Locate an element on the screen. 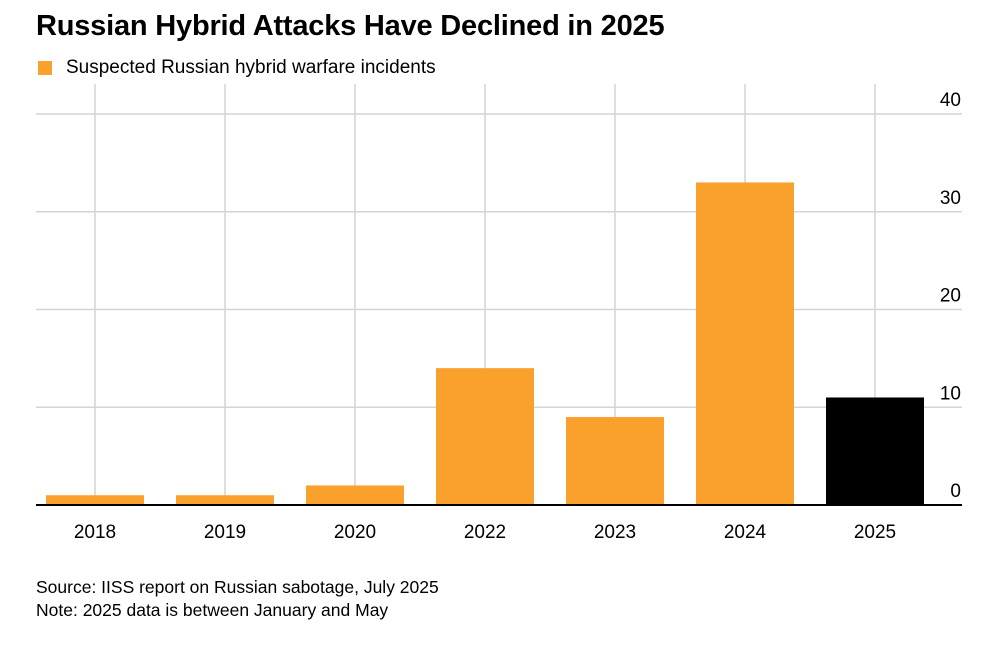 The height and width of the screenshot is (646, 1000). y-tick-label: 30 is located at coordinates (950, 198).